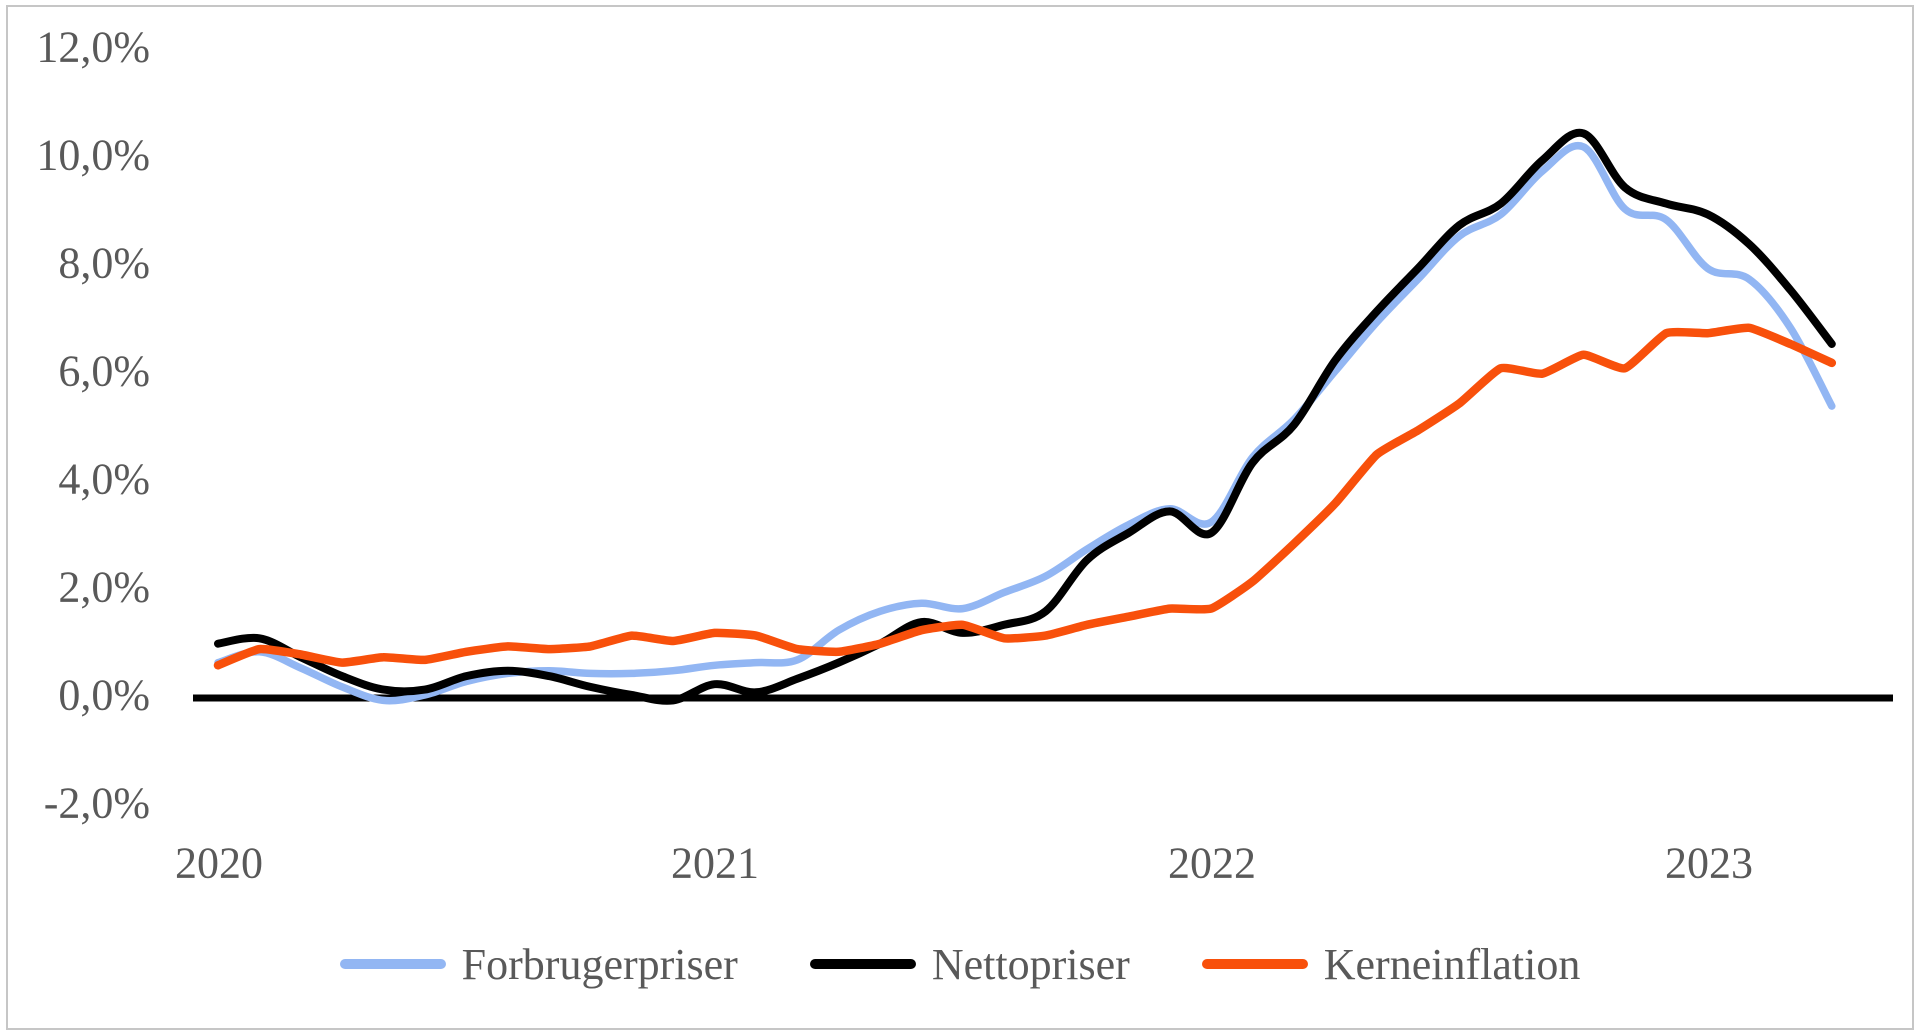  Describe the element at coordinates (862, 964) in the screenshot. I see `legend-line-sample-nettopriser` at that location.